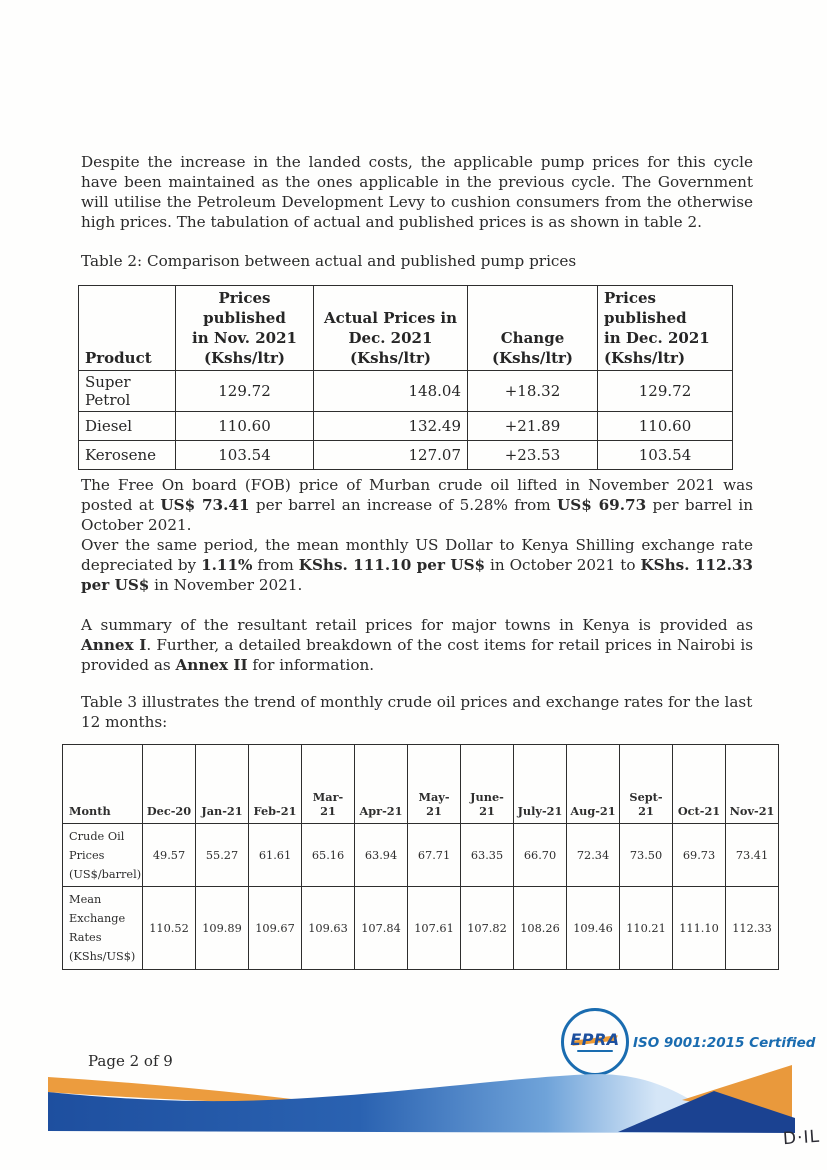 The image size is (827, 1170). What do you see at coordinates (487, 928) in the screenshot?
I see `table-cell: 107.82` at bounding box center [487, 928].